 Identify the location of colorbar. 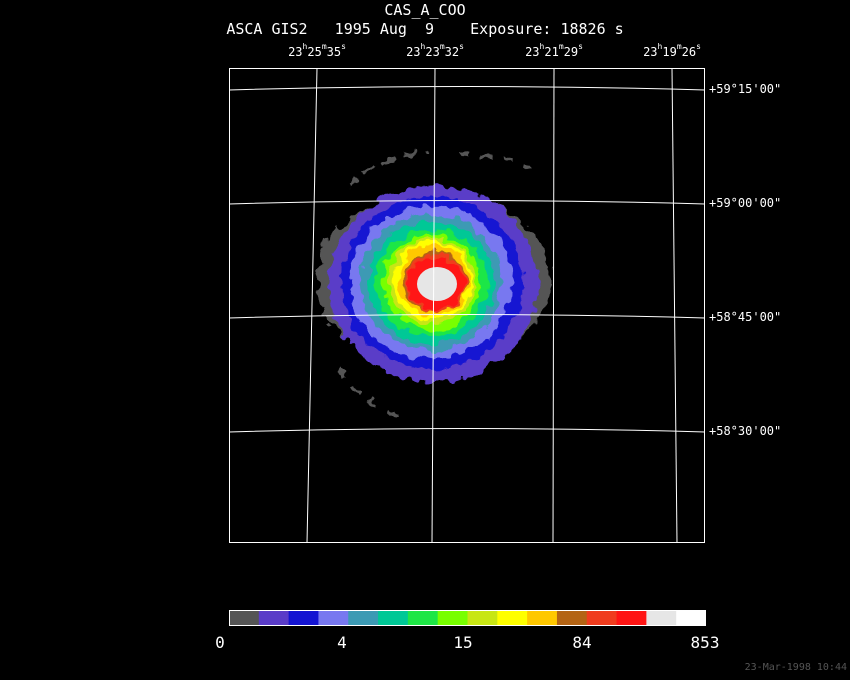
(467, 618).